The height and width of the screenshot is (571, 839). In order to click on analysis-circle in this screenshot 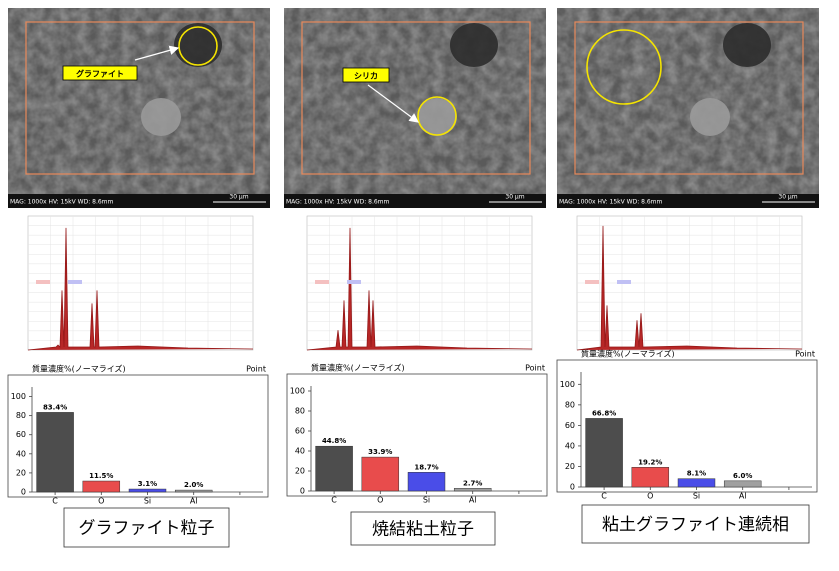, I will do `click(624, 67)`.